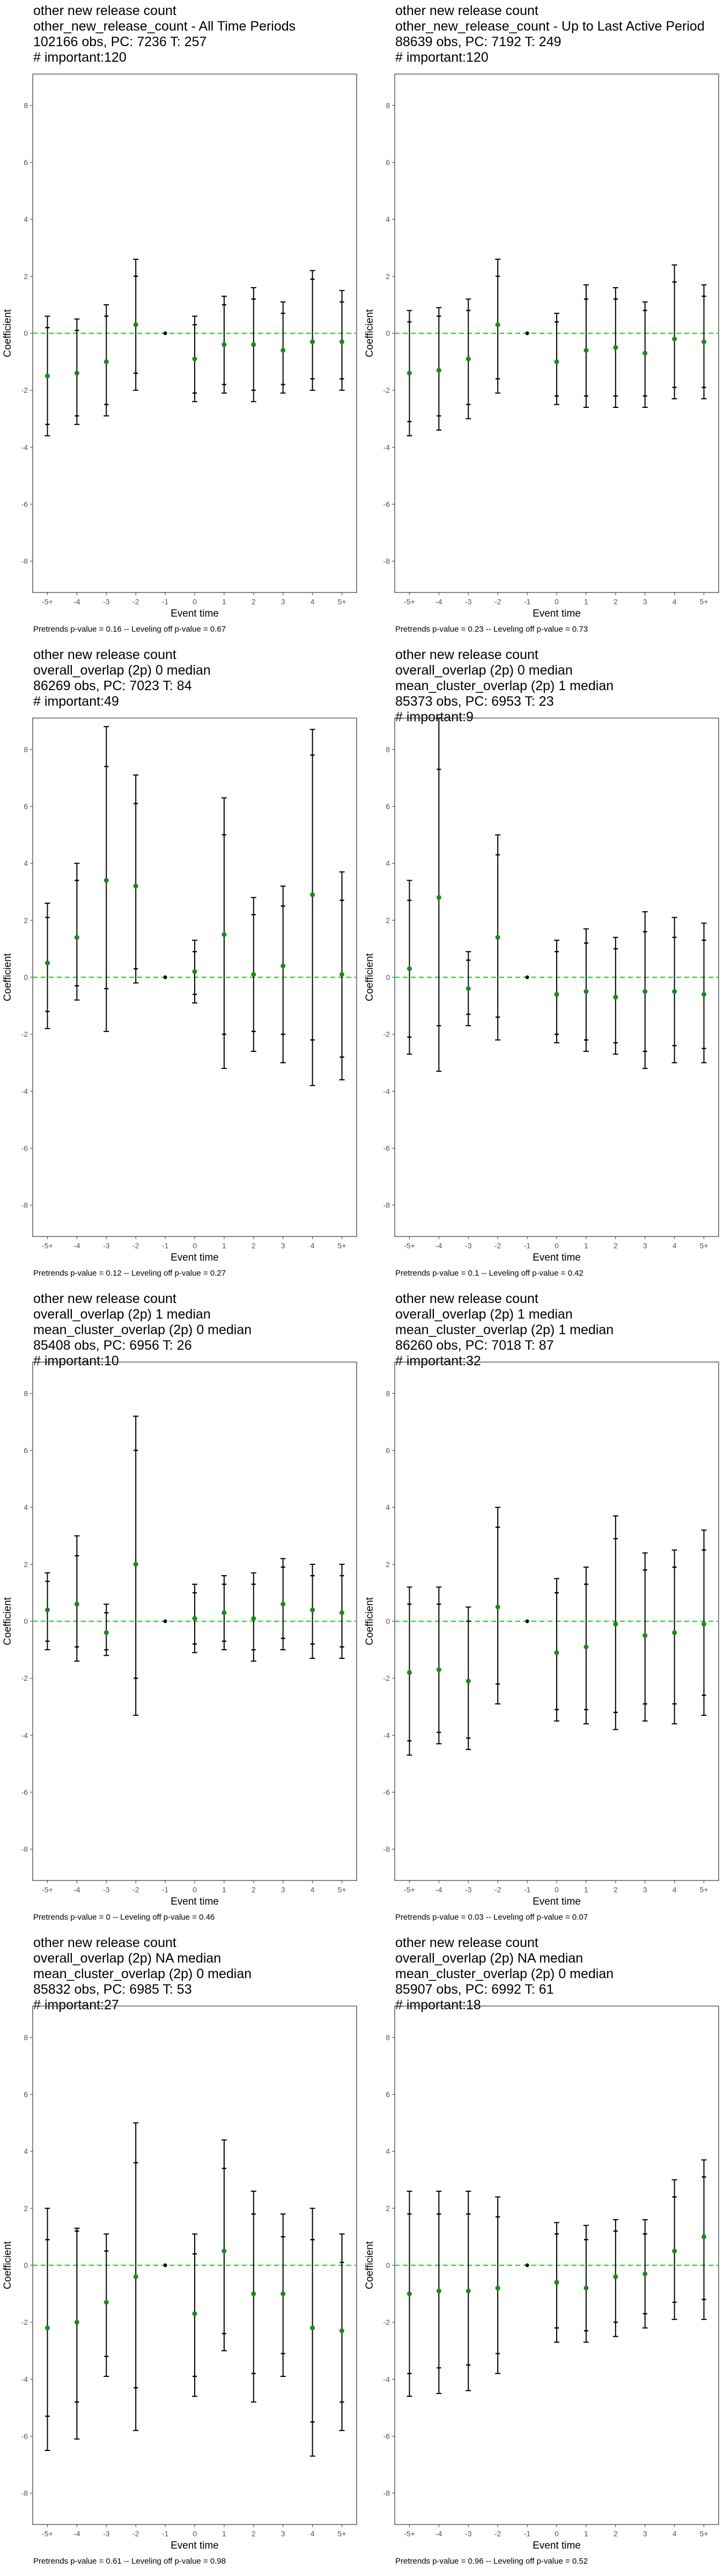  Describe the element at coordinates (504, 685) in the screenshot. I see `panel-title-line: mean_cluster_overlap (2p) 1 median` at that location.